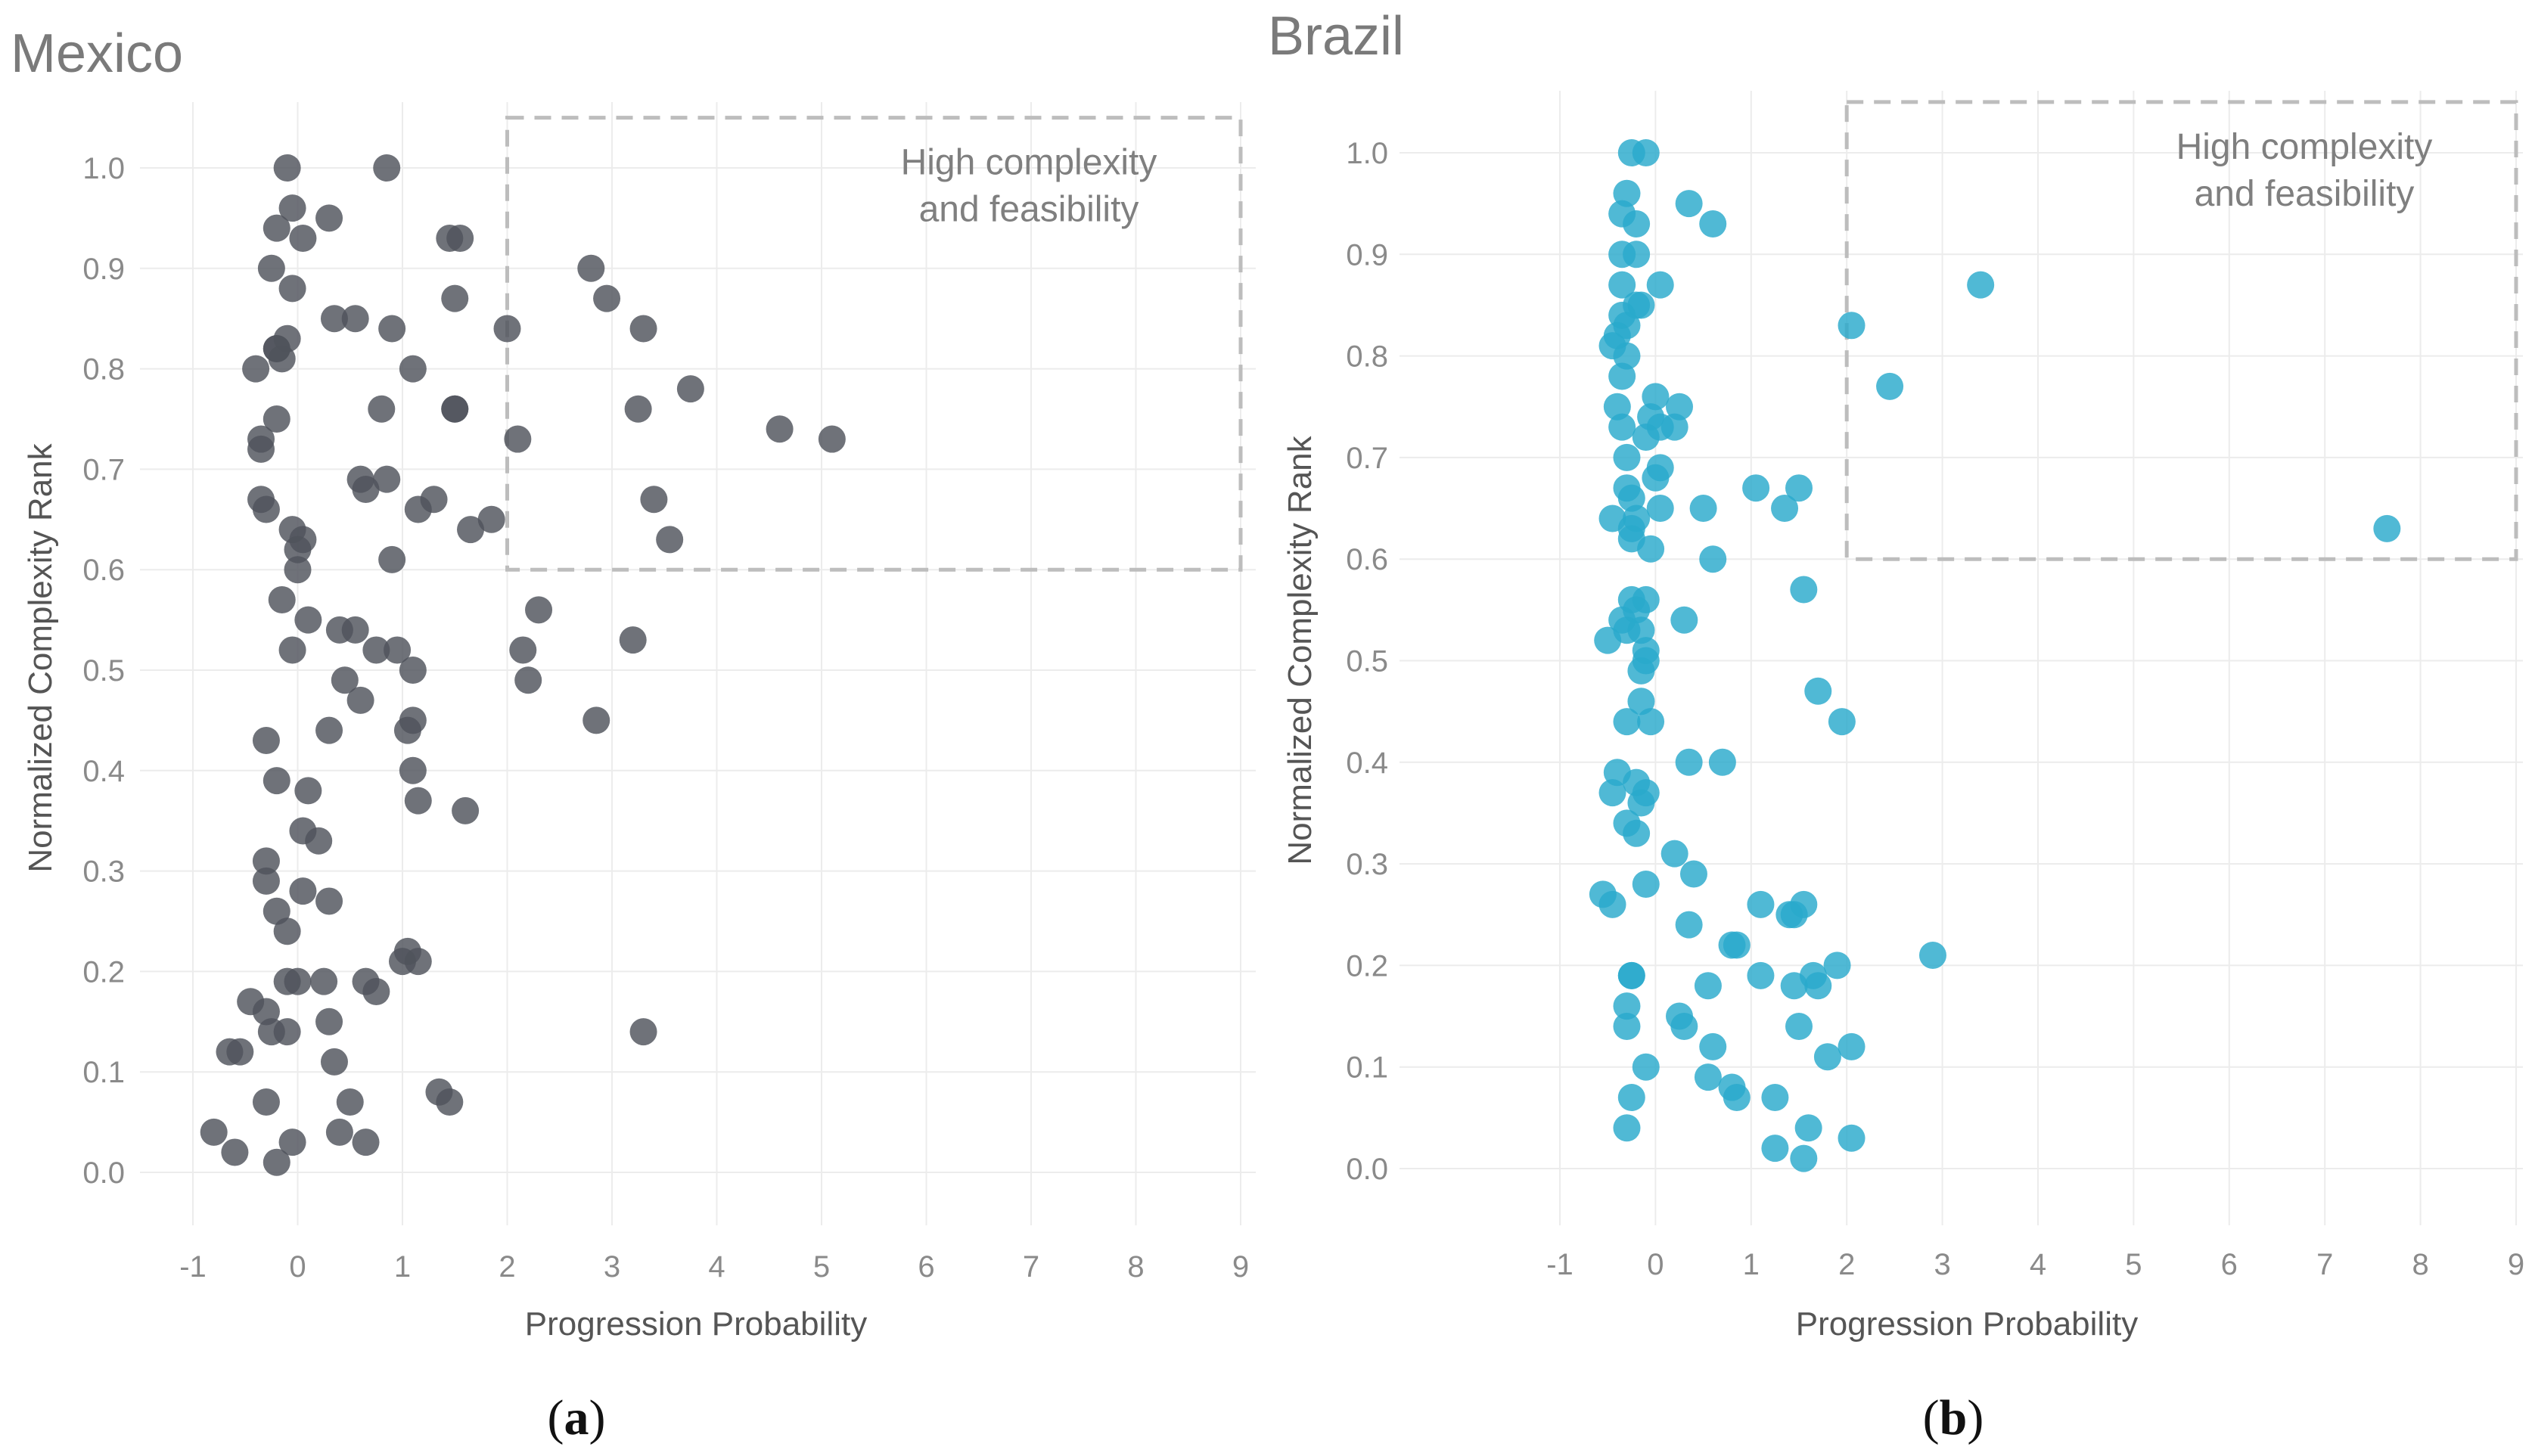  Describe the element at coordinates (1367, 763) in the screenshot. I see `y-tick-label: 0.4` at that location.